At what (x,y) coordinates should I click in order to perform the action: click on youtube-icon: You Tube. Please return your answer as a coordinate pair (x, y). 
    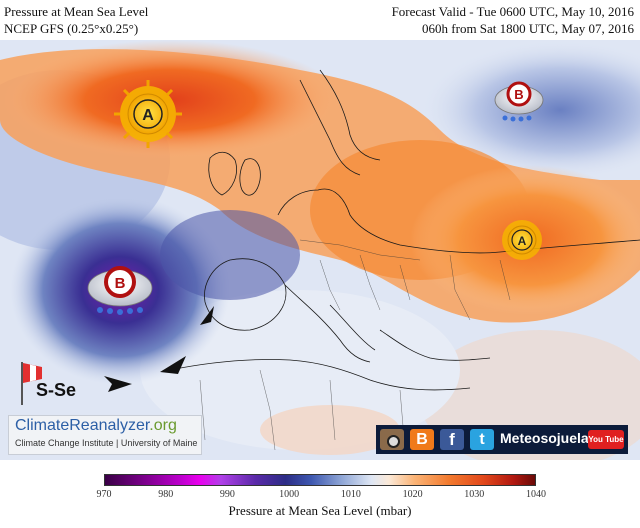
    Looking at the image, I should click on (606, 439).